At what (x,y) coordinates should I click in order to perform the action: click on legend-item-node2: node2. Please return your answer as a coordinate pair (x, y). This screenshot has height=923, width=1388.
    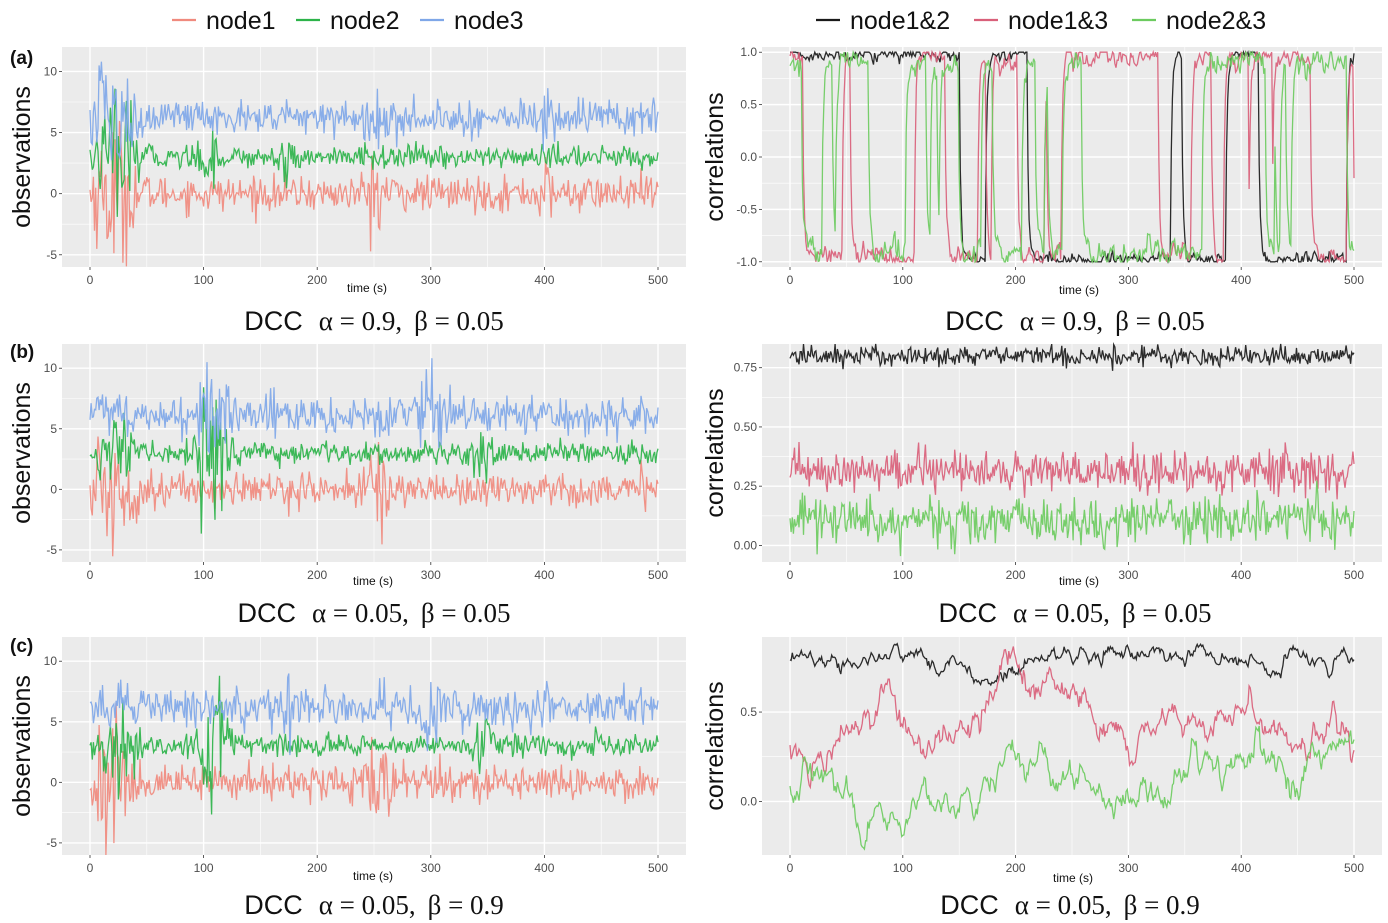
    Looking at the image, I should click on (348, 21).